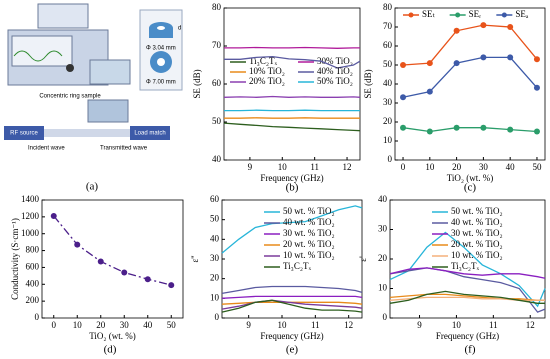  Describe the element at coordinates (15, 259) in the screenshot. I see `y-axis-title: Conductivity (S·cm⁻¹)` at that location.